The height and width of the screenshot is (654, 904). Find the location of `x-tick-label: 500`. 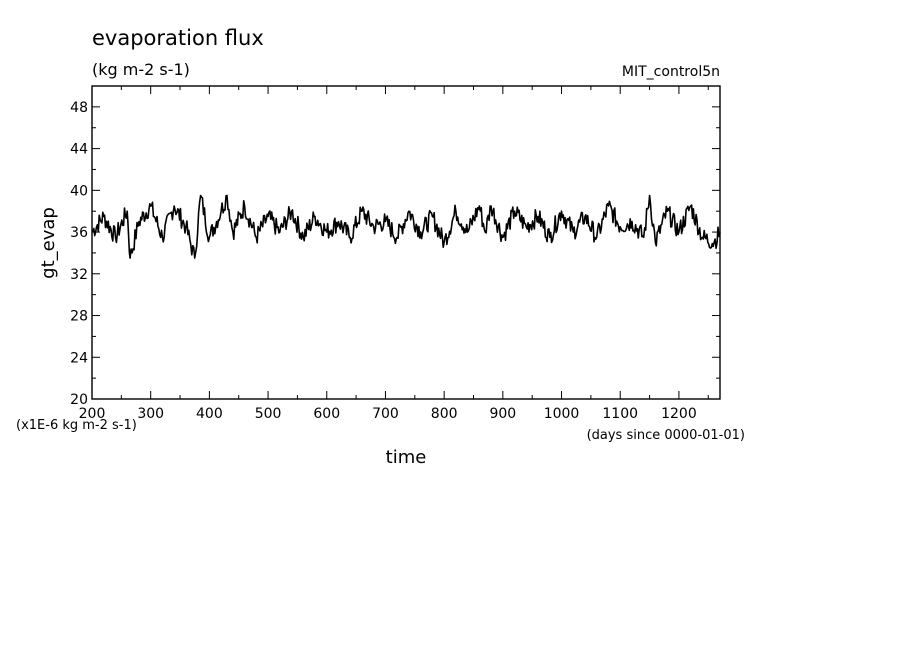

x-tick-label: 500 is located at coordinates (268, 414).